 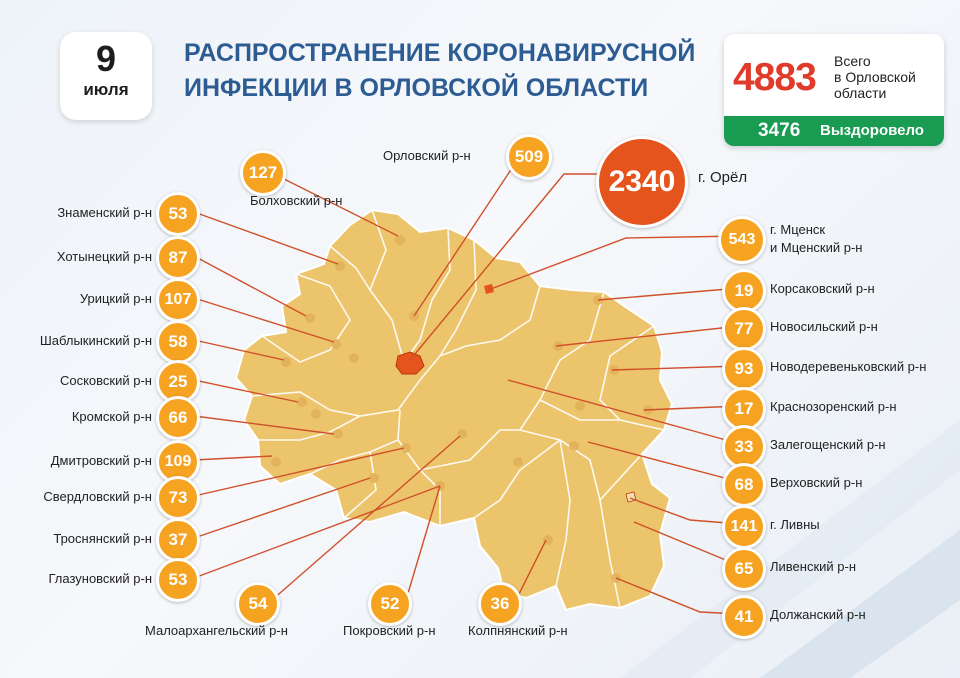 What do you see at coordinates (216, 630) in the screenshot?
I see `maloarkhangelsk-label: Малоархангельский р-н` at bounding box center [216, 630].